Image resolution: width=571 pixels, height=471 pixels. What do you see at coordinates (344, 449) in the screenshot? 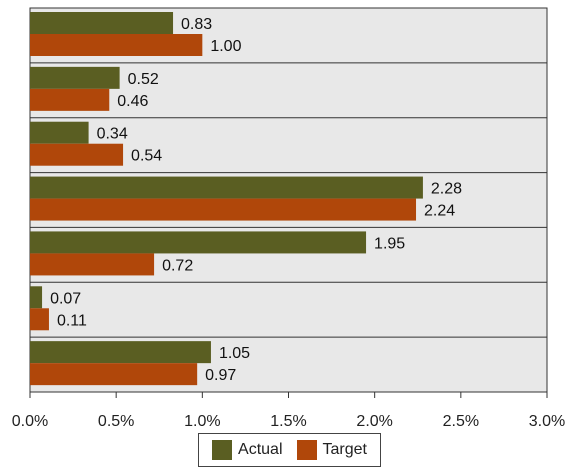
I see `legend-label-target: Target` at bounding box center [344, 449].